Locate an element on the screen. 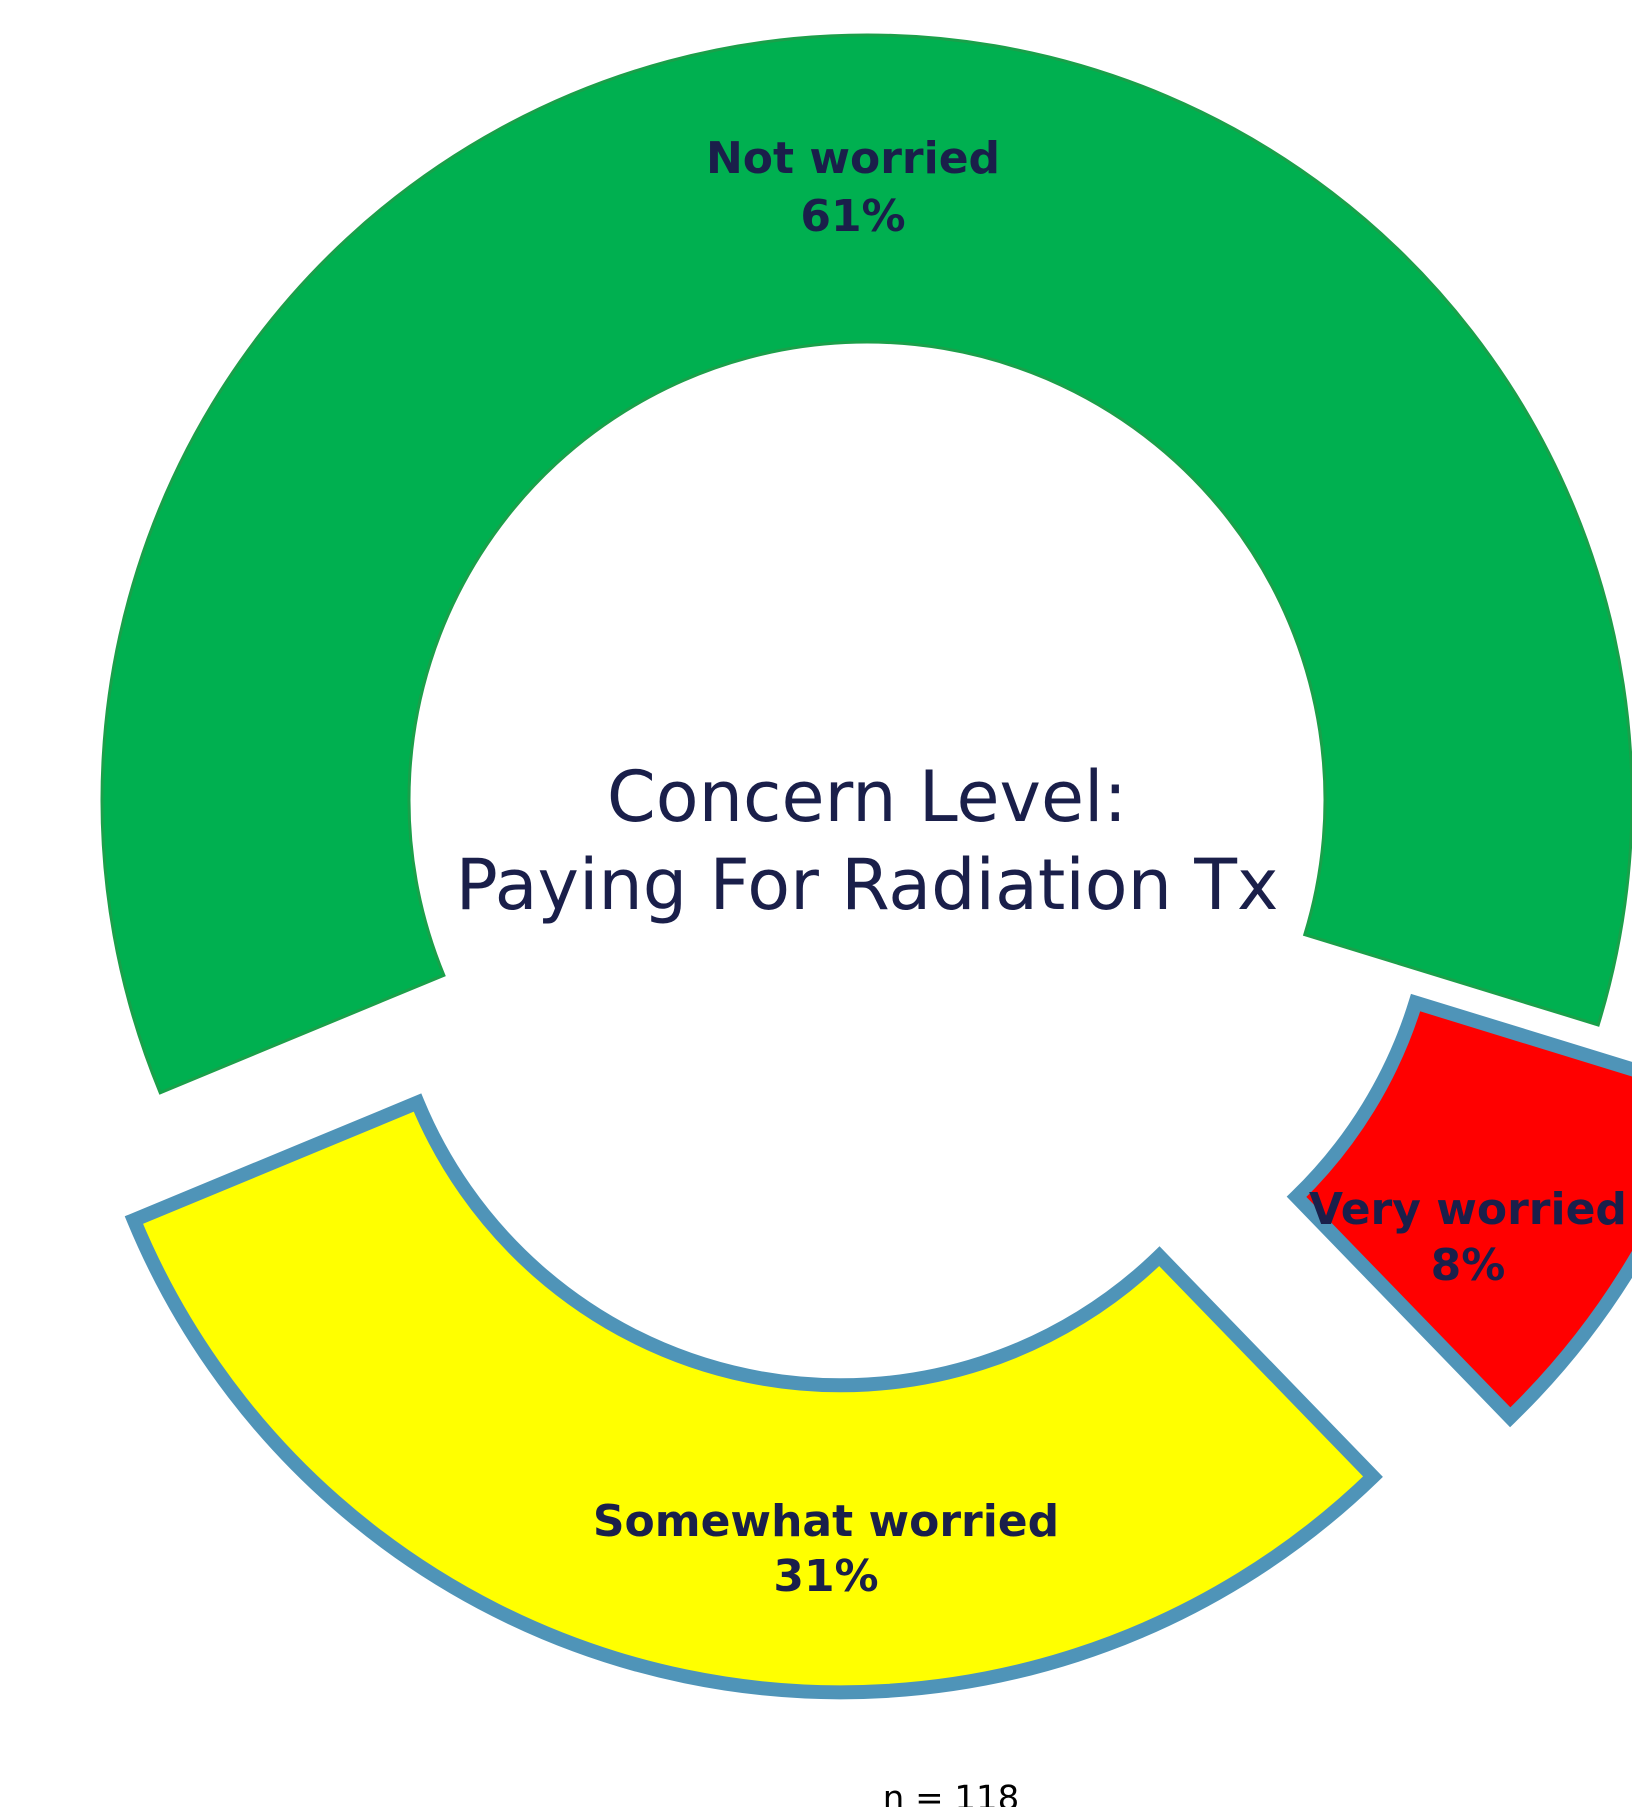 Image resolution: width=1632 pixels, height=1807 pixels. chart-title: Paying For Radiation Tx is located at coordinates (867, 885).